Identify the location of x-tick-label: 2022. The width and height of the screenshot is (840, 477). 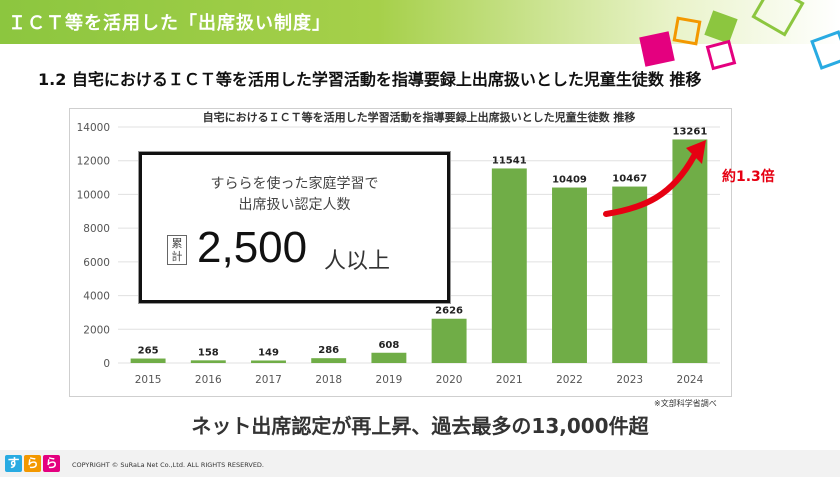
(569, 380).